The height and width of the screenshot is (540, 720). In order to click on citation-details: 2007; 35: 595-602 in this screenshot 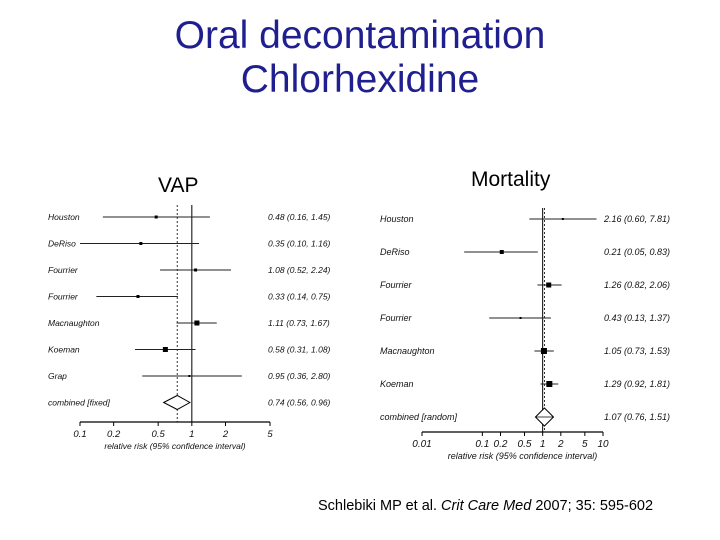, I will do `click(592, 506)`.